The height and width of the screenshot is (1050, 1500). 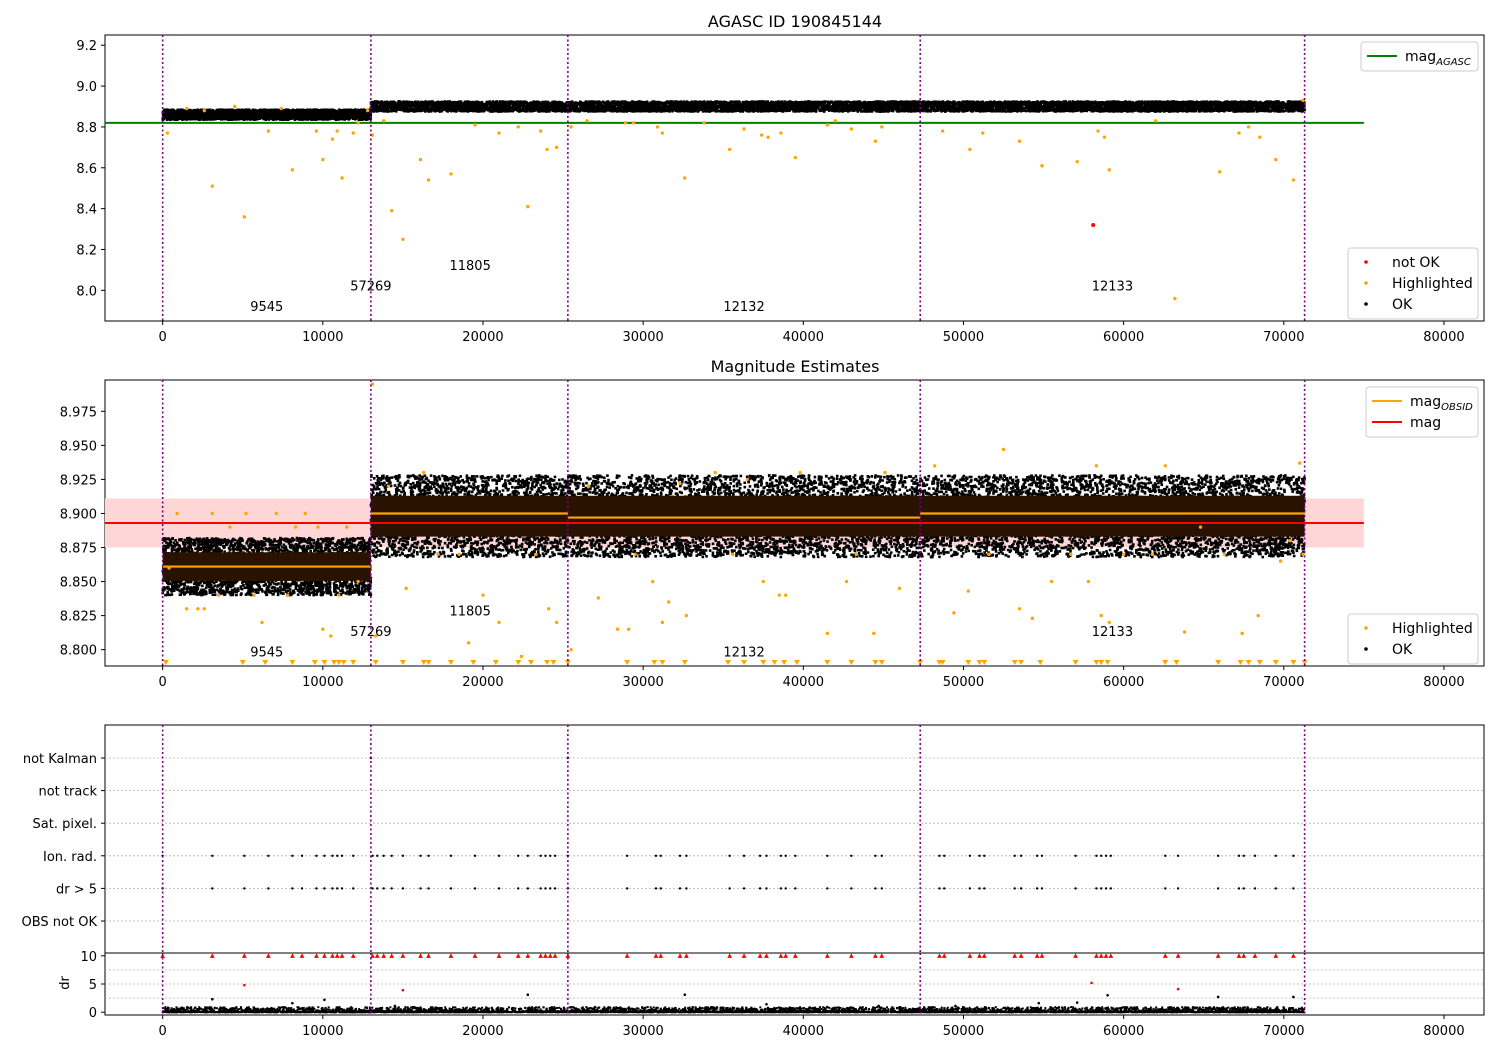 I want to click on dr-ok-points, so click(x=733, y=1010).